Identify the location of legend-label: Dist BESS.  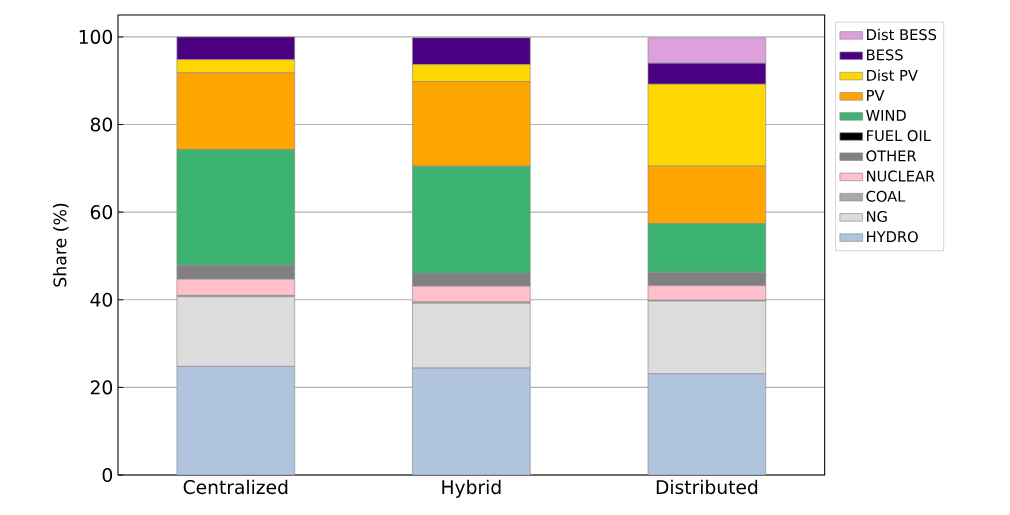
(902, 34).